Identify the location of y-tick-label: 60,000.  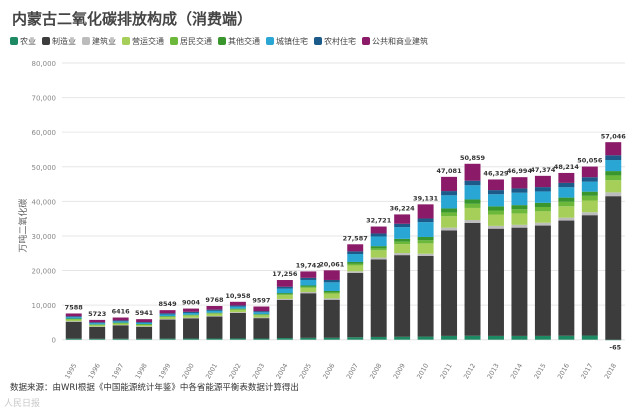
(44, 133).